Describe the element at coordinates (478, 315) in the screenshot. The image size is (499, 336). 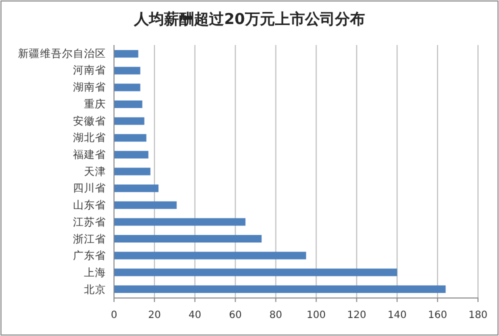
I see `x-tick-label: 180` at that location.